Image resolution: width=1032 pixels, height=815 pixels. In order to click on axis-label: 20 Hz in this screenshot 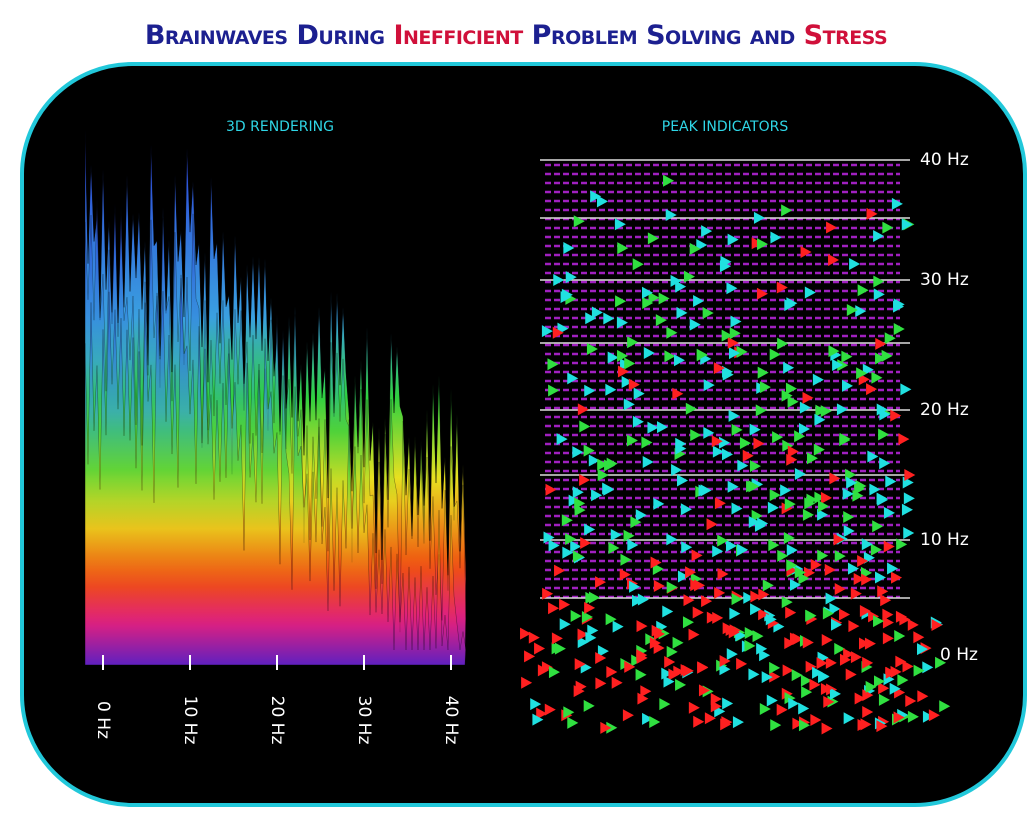, I will do `click(944, 410)`.